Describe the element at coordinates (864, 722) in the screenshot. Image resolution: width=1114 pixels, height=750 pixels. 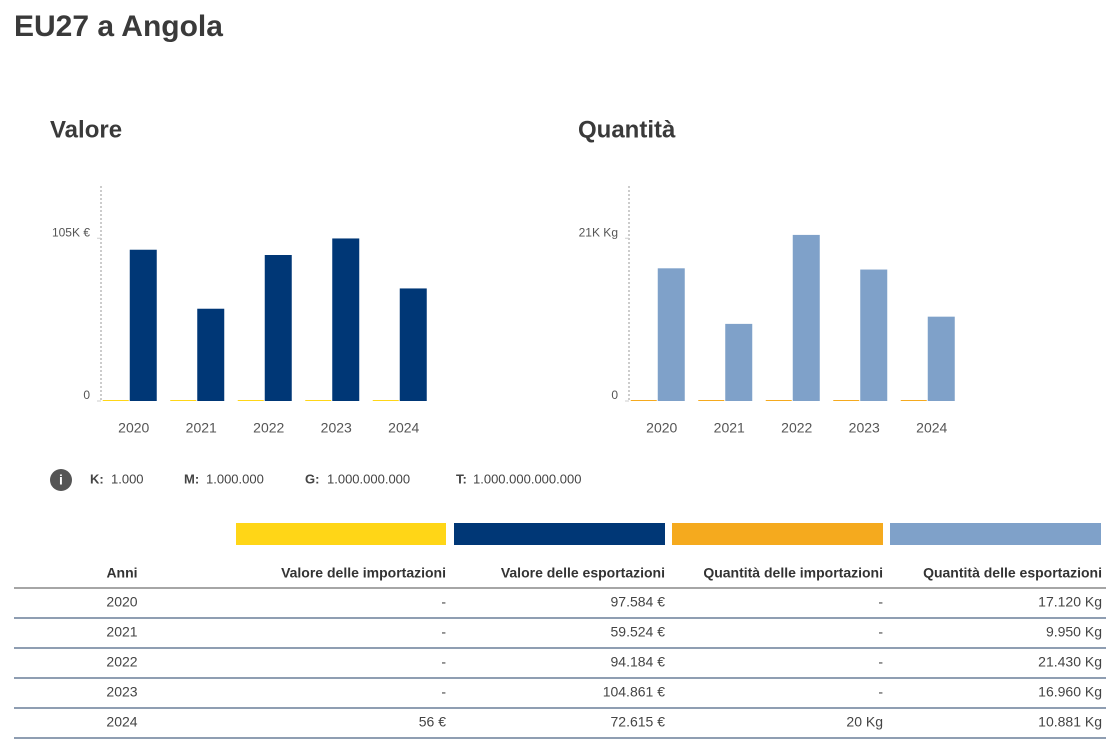
I see `table-cell: 20 Kg` at that location.